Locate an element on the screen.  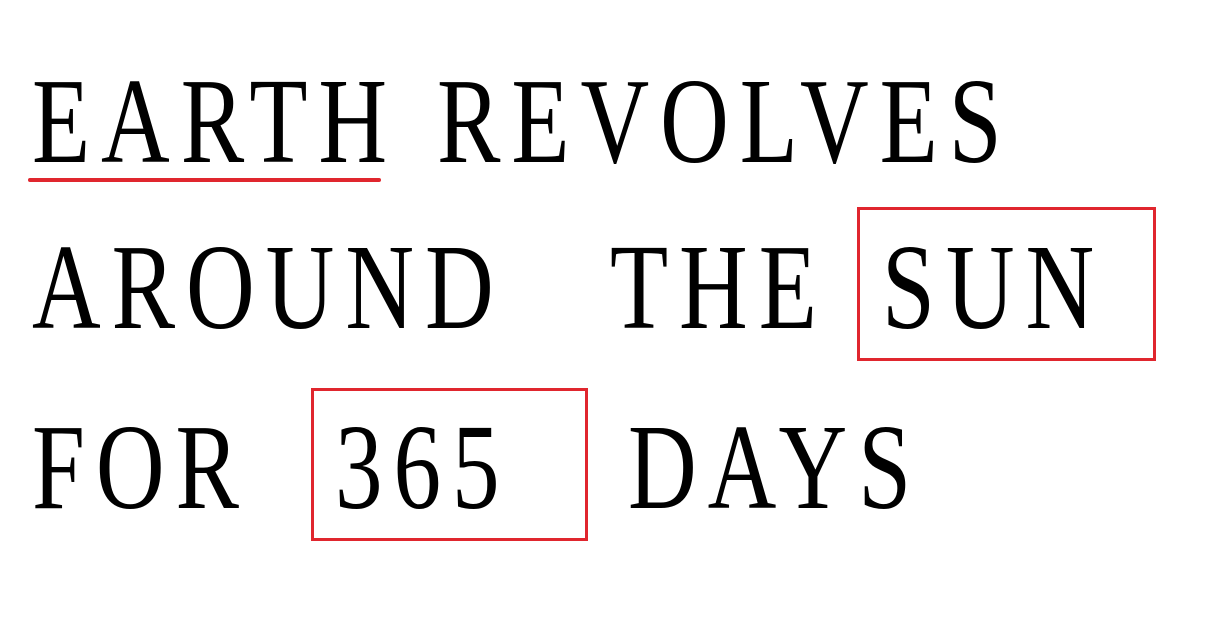
sun-highlight-box is located at coordinates (1006, 284).